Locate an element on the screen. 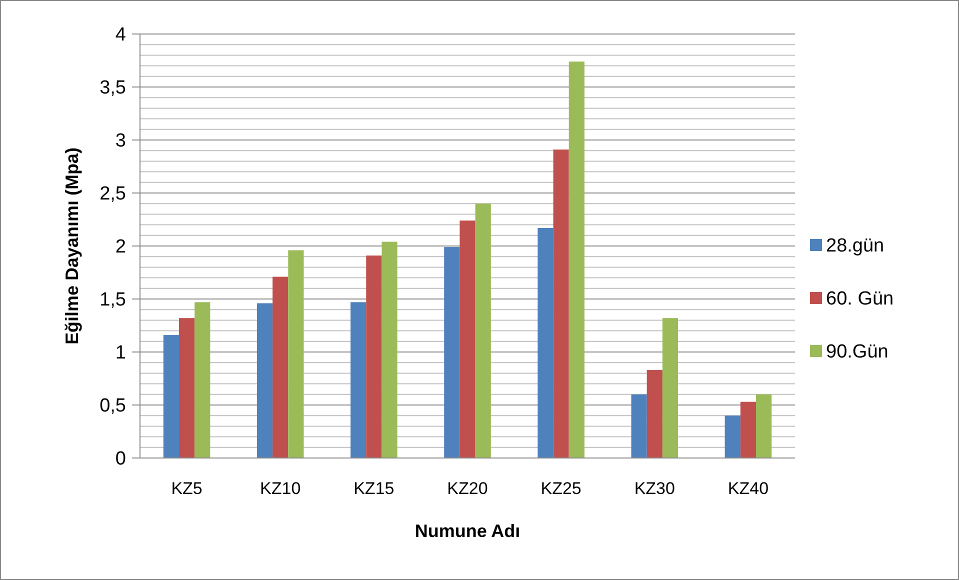 The width and height of the screenshot is (959, 580). x-tick-label: KZ20 is located at coordinates (467, 488).